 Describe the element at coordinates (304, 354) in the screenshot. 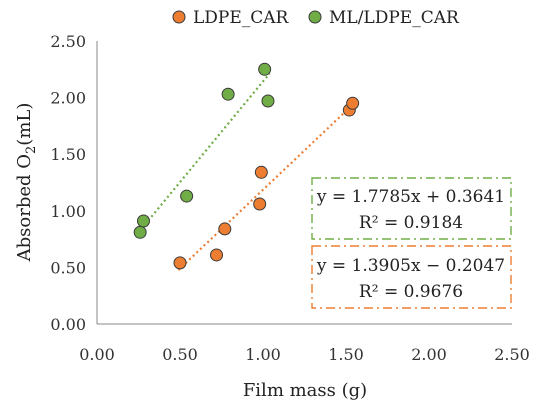

I see `x-tick-labels: 0.00 0.50 1.00 1.50 2.00 2.50` at that location.